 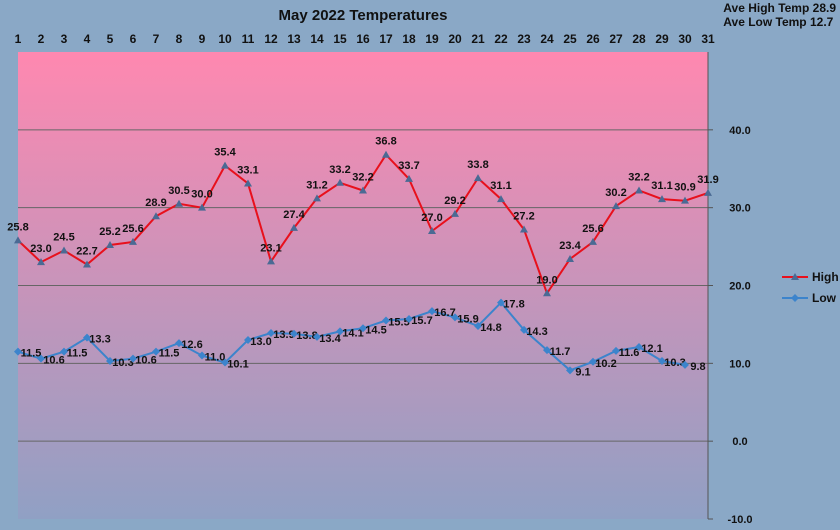 I want to click on data-label-high: 27.4, so click(x=294, y=215).